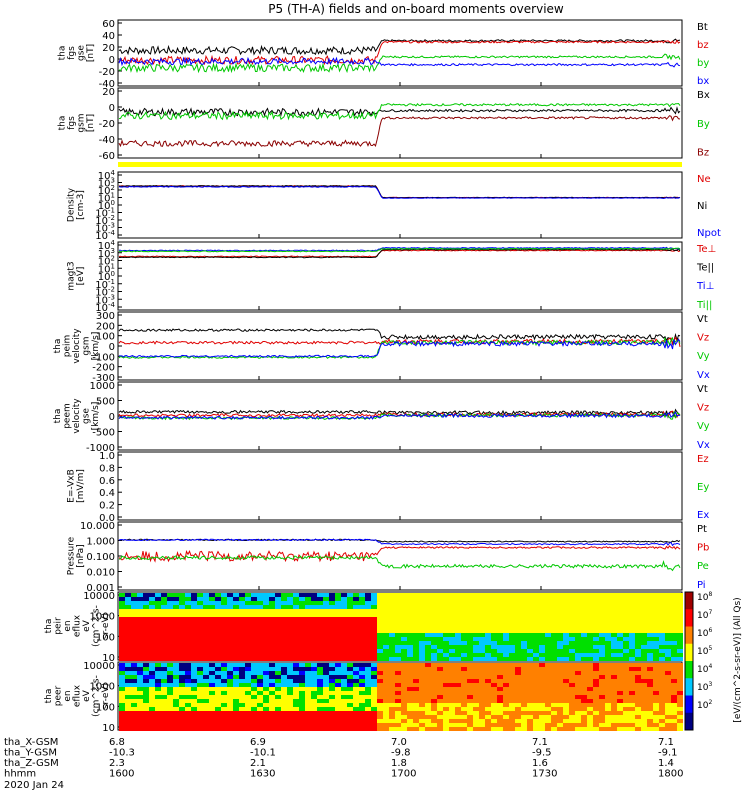  I want to click on panel-ylabel: Pressure [nPa], so click(77, 555).